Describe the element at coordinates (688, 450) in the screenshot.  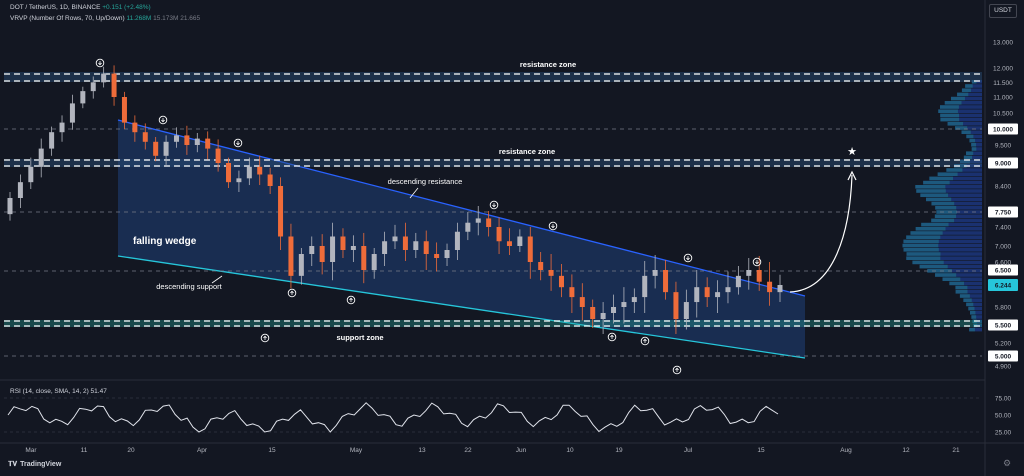
I see `time-tick-label: Jul` at that location.